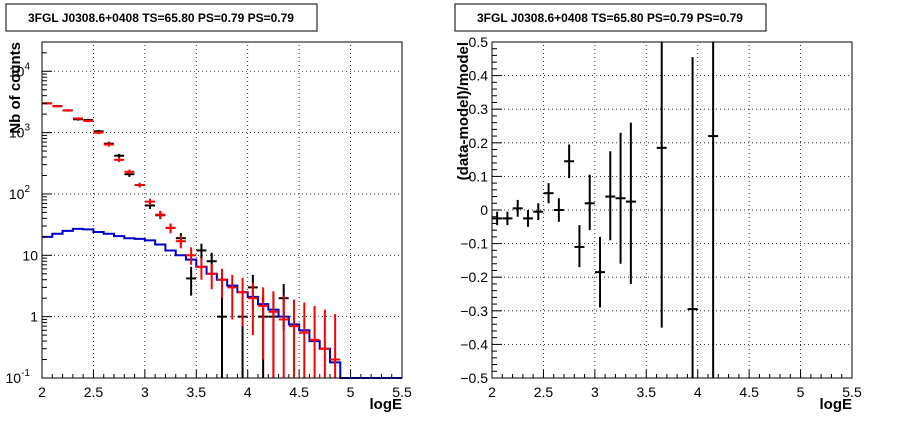  I want to click on residual-x-tick-label: 5, so click(801, 392).